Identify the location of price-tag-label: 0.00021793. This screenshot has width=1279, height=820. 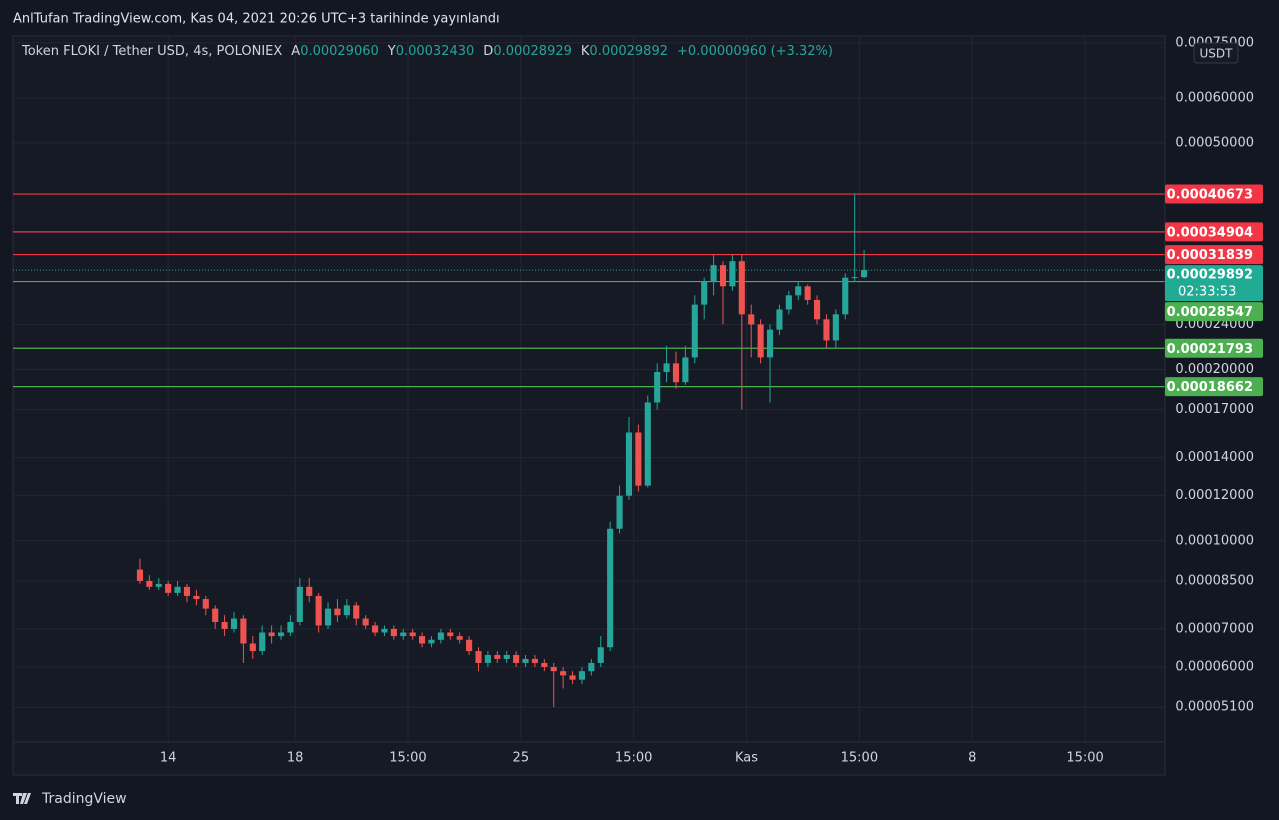
(1210, 349).